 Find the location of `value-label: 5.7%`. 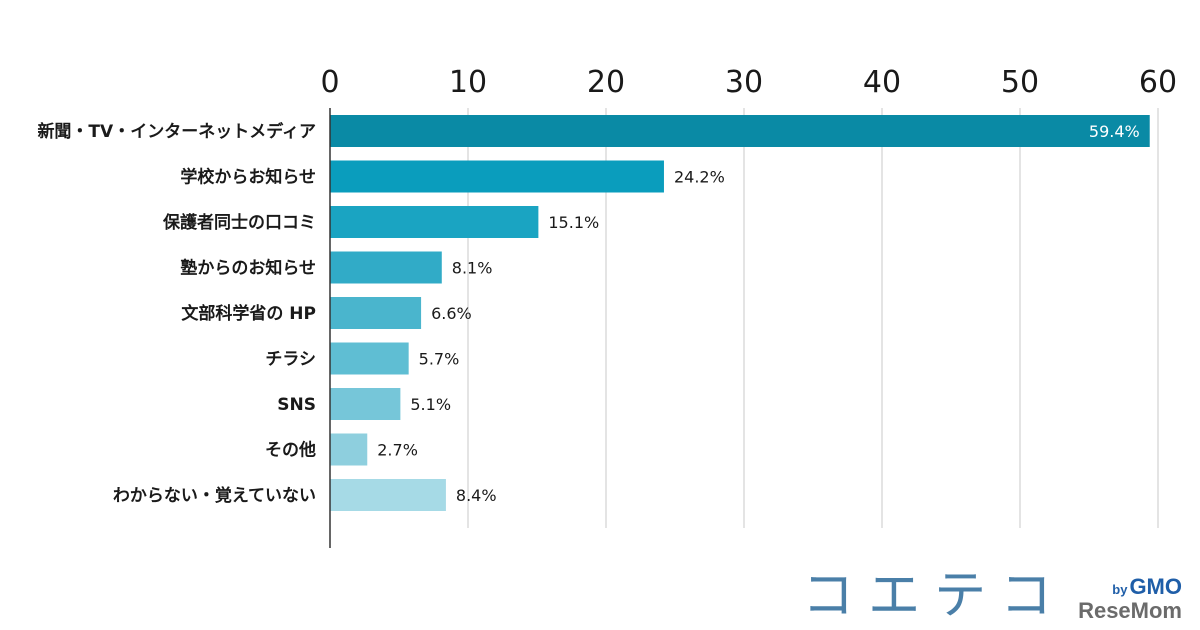

value-label: 5.7% is located at coordinates (439, 359).